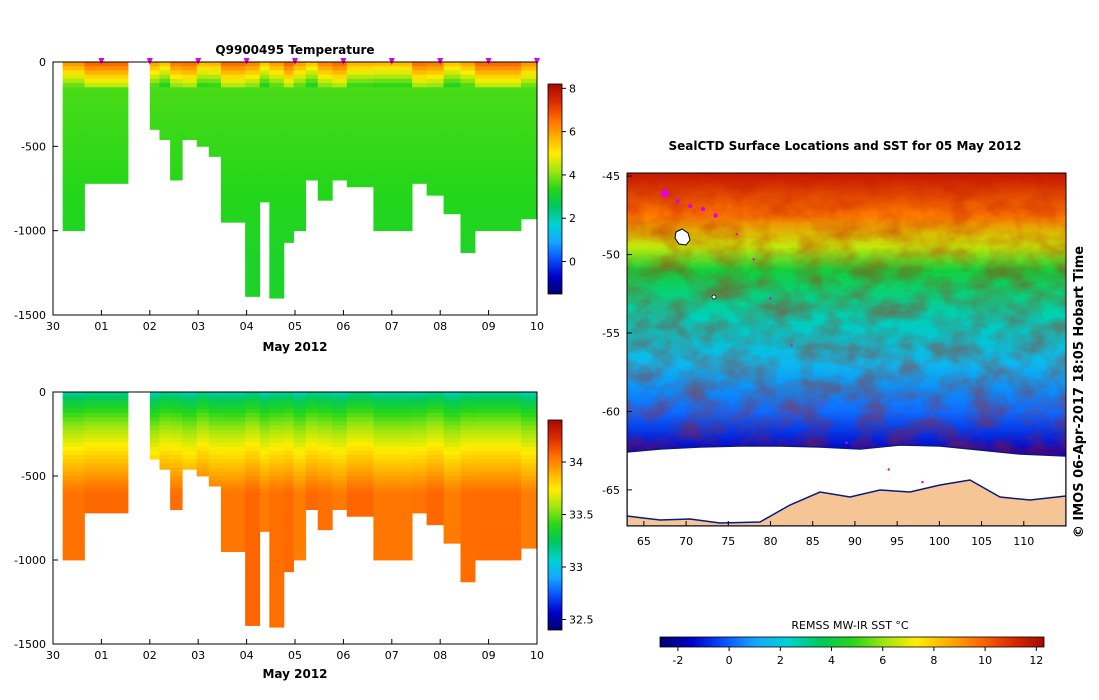 The height and width of the screenshot is (700, 1099). I want to click on colorbar-tick-label: 33, so click(576, 567).